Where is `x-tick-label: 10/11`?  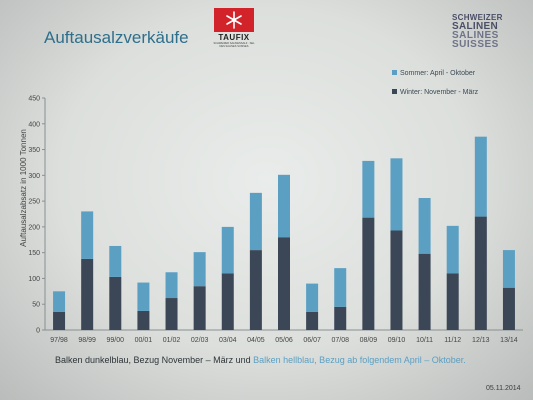
x-tick-label: 10/11 is located at coordinates (424, 340).